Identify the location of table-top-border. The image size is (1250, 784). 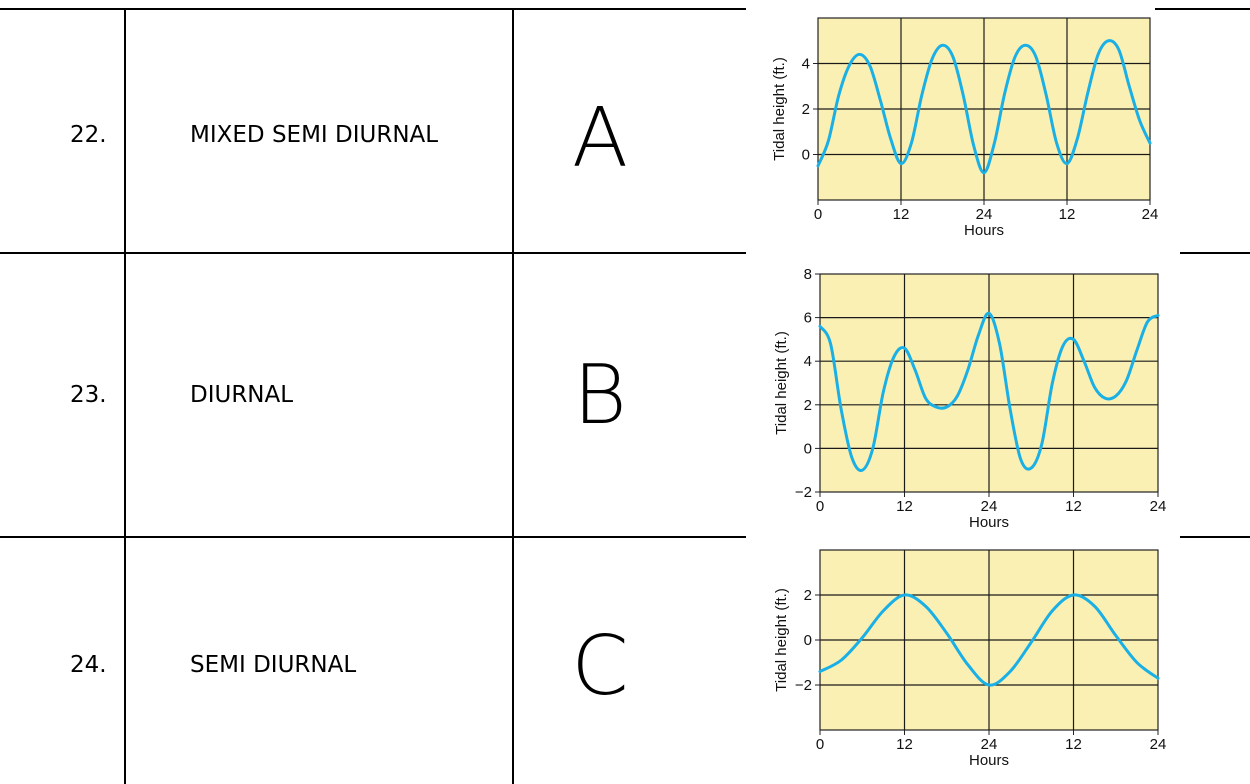
(373, 9).